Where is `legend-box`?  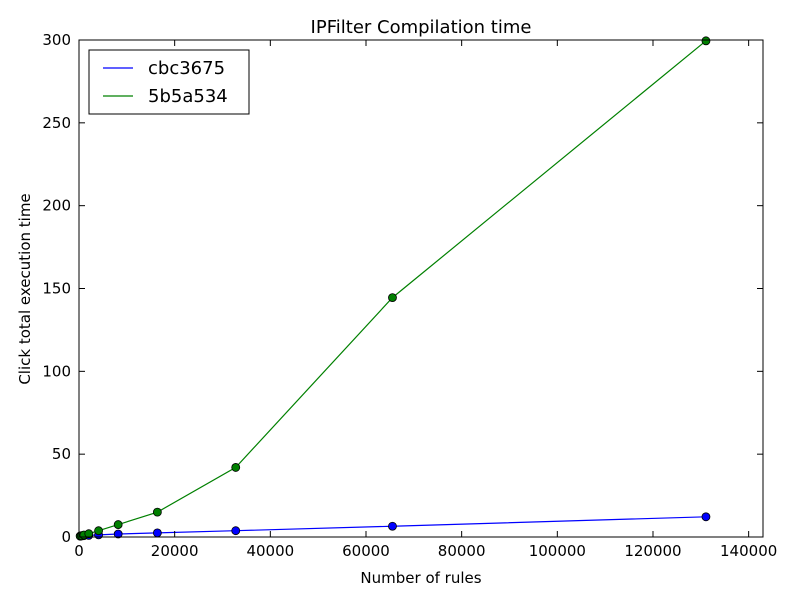 legend-box is located at coordinates (169, 82).